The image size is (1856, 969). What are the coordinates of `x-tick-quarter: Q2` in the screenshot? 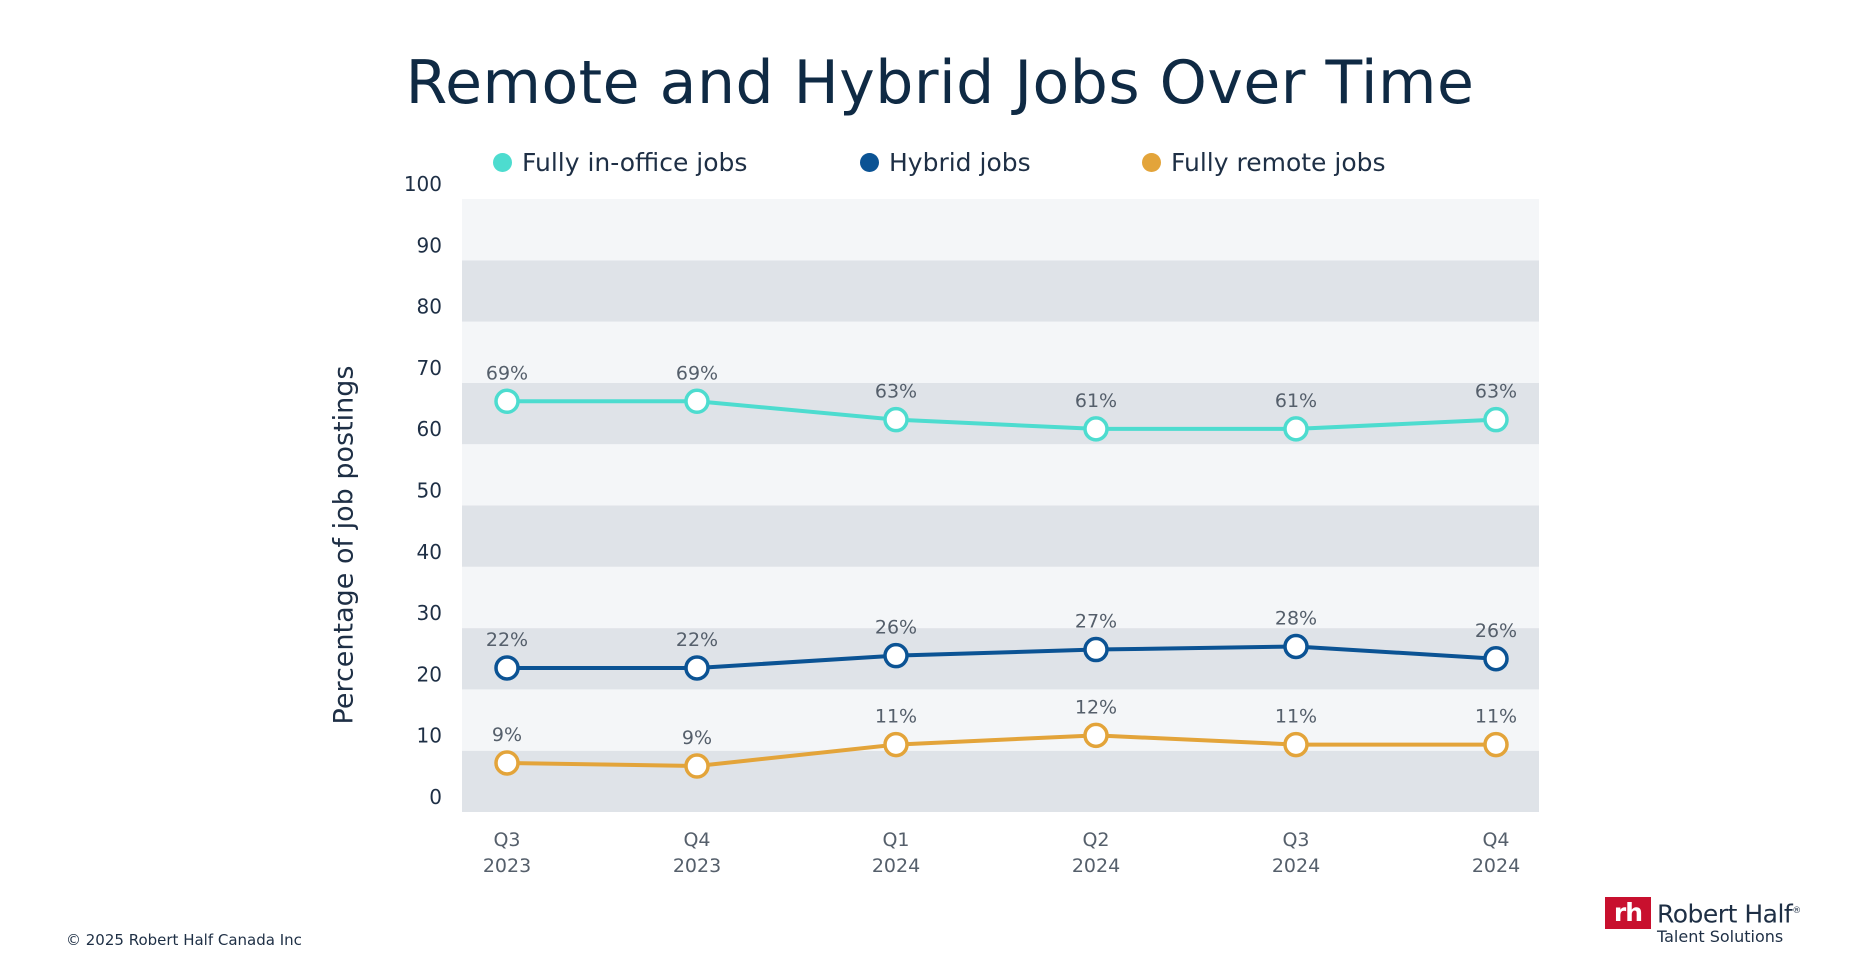 It's located at (1095, 840).